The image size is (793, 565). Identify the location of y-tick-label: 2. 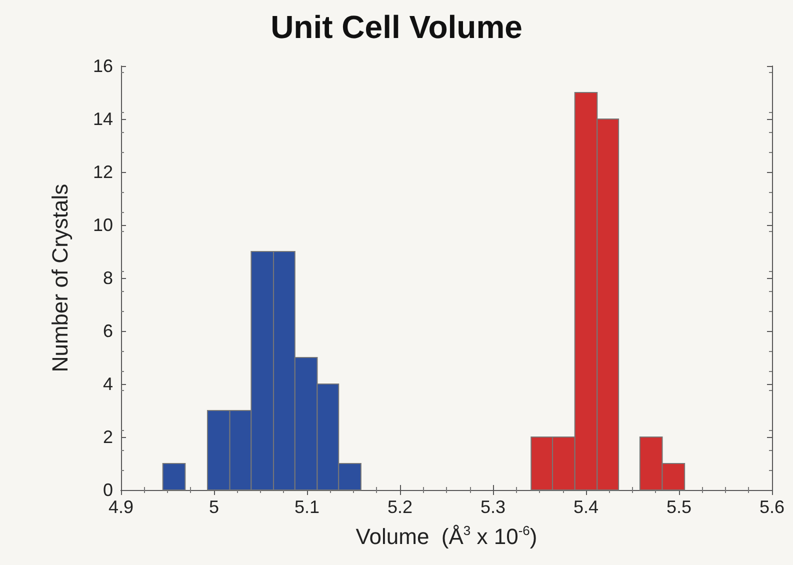
(107, 437).